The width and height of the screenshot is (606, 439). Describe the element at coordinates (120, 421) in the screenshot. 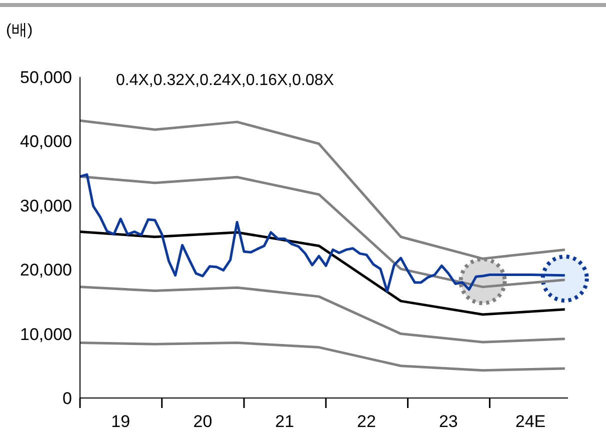

I see `x-tick-label: 19` at that location.